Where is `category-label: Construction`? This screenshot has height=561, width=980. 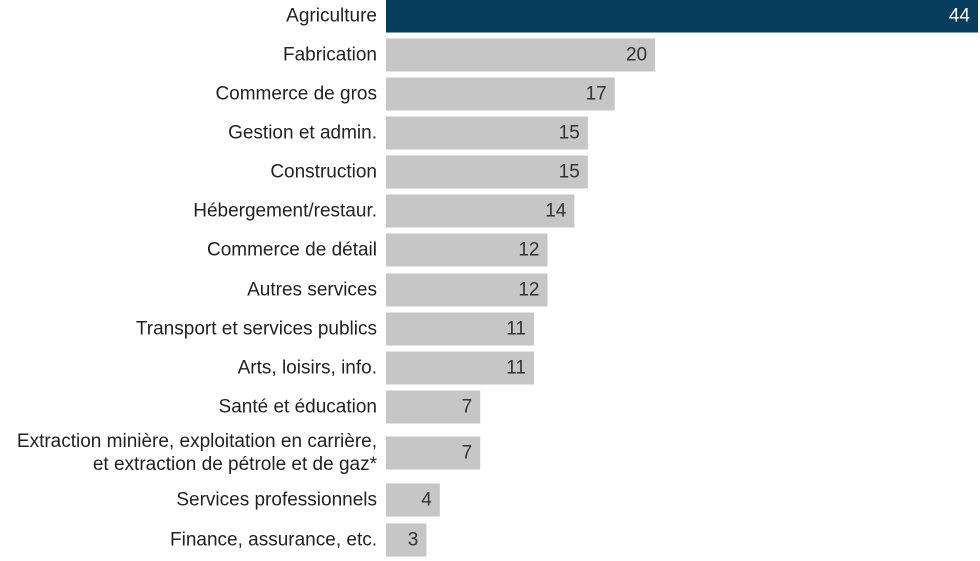 category-label: Construction is located at coordinates (323, 172).